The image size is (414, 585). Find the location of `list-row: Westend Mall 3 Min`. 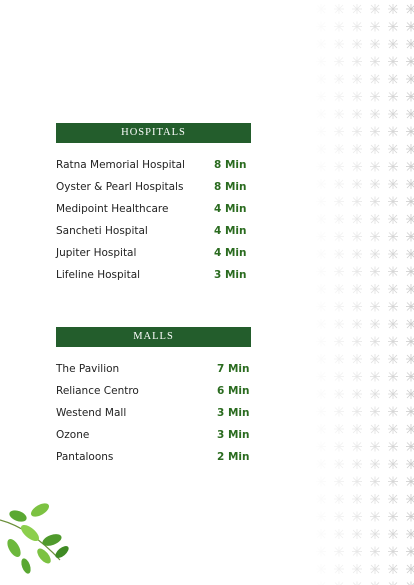

list-row: Westend Mall 3 Min is located at coordinates (153, 413).